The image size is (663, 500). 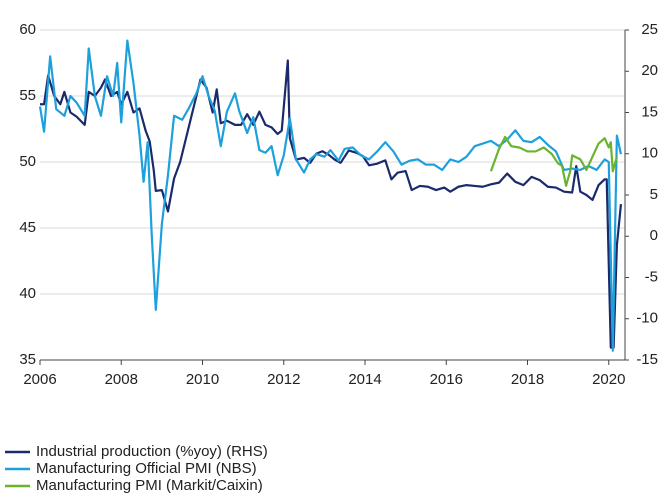 What do you see at coordinates (27, 29) in the screenshot?
I see `y-tick-label: 60` at bounding box center [27, 29].